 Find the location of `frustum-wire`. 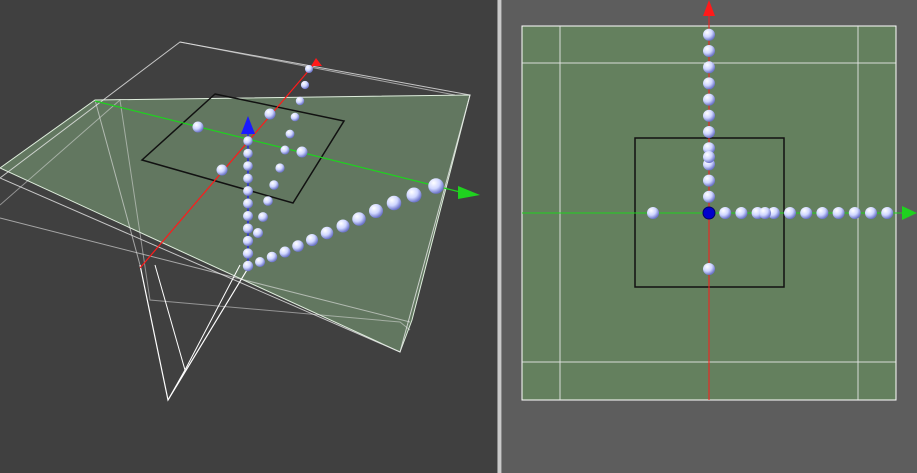

frustum-wire is located at coordinates (195, 333).